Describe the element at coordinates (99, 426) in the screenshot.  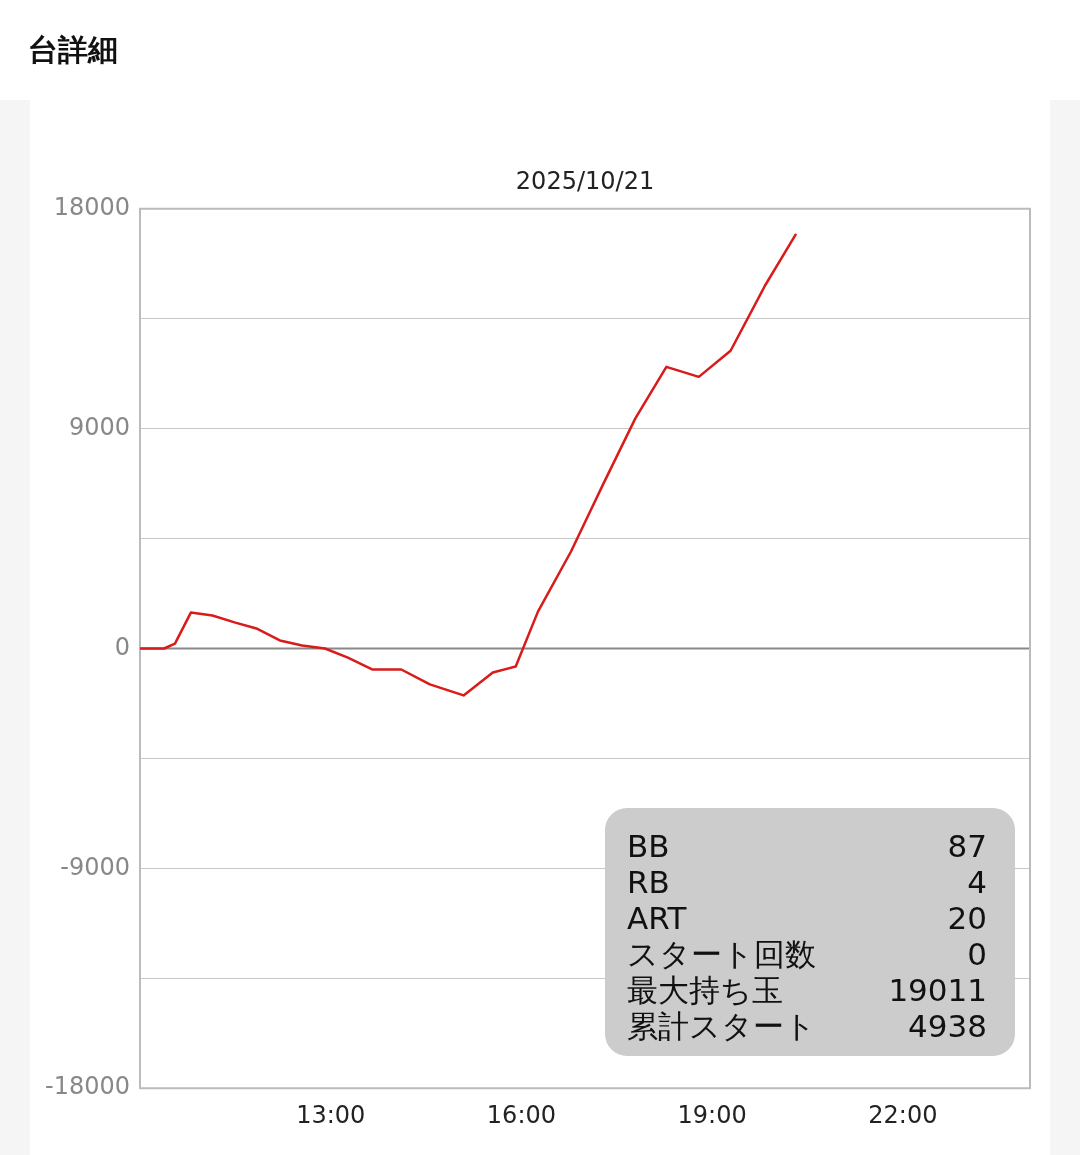
I see `y-tick-label: 9000` at that location.